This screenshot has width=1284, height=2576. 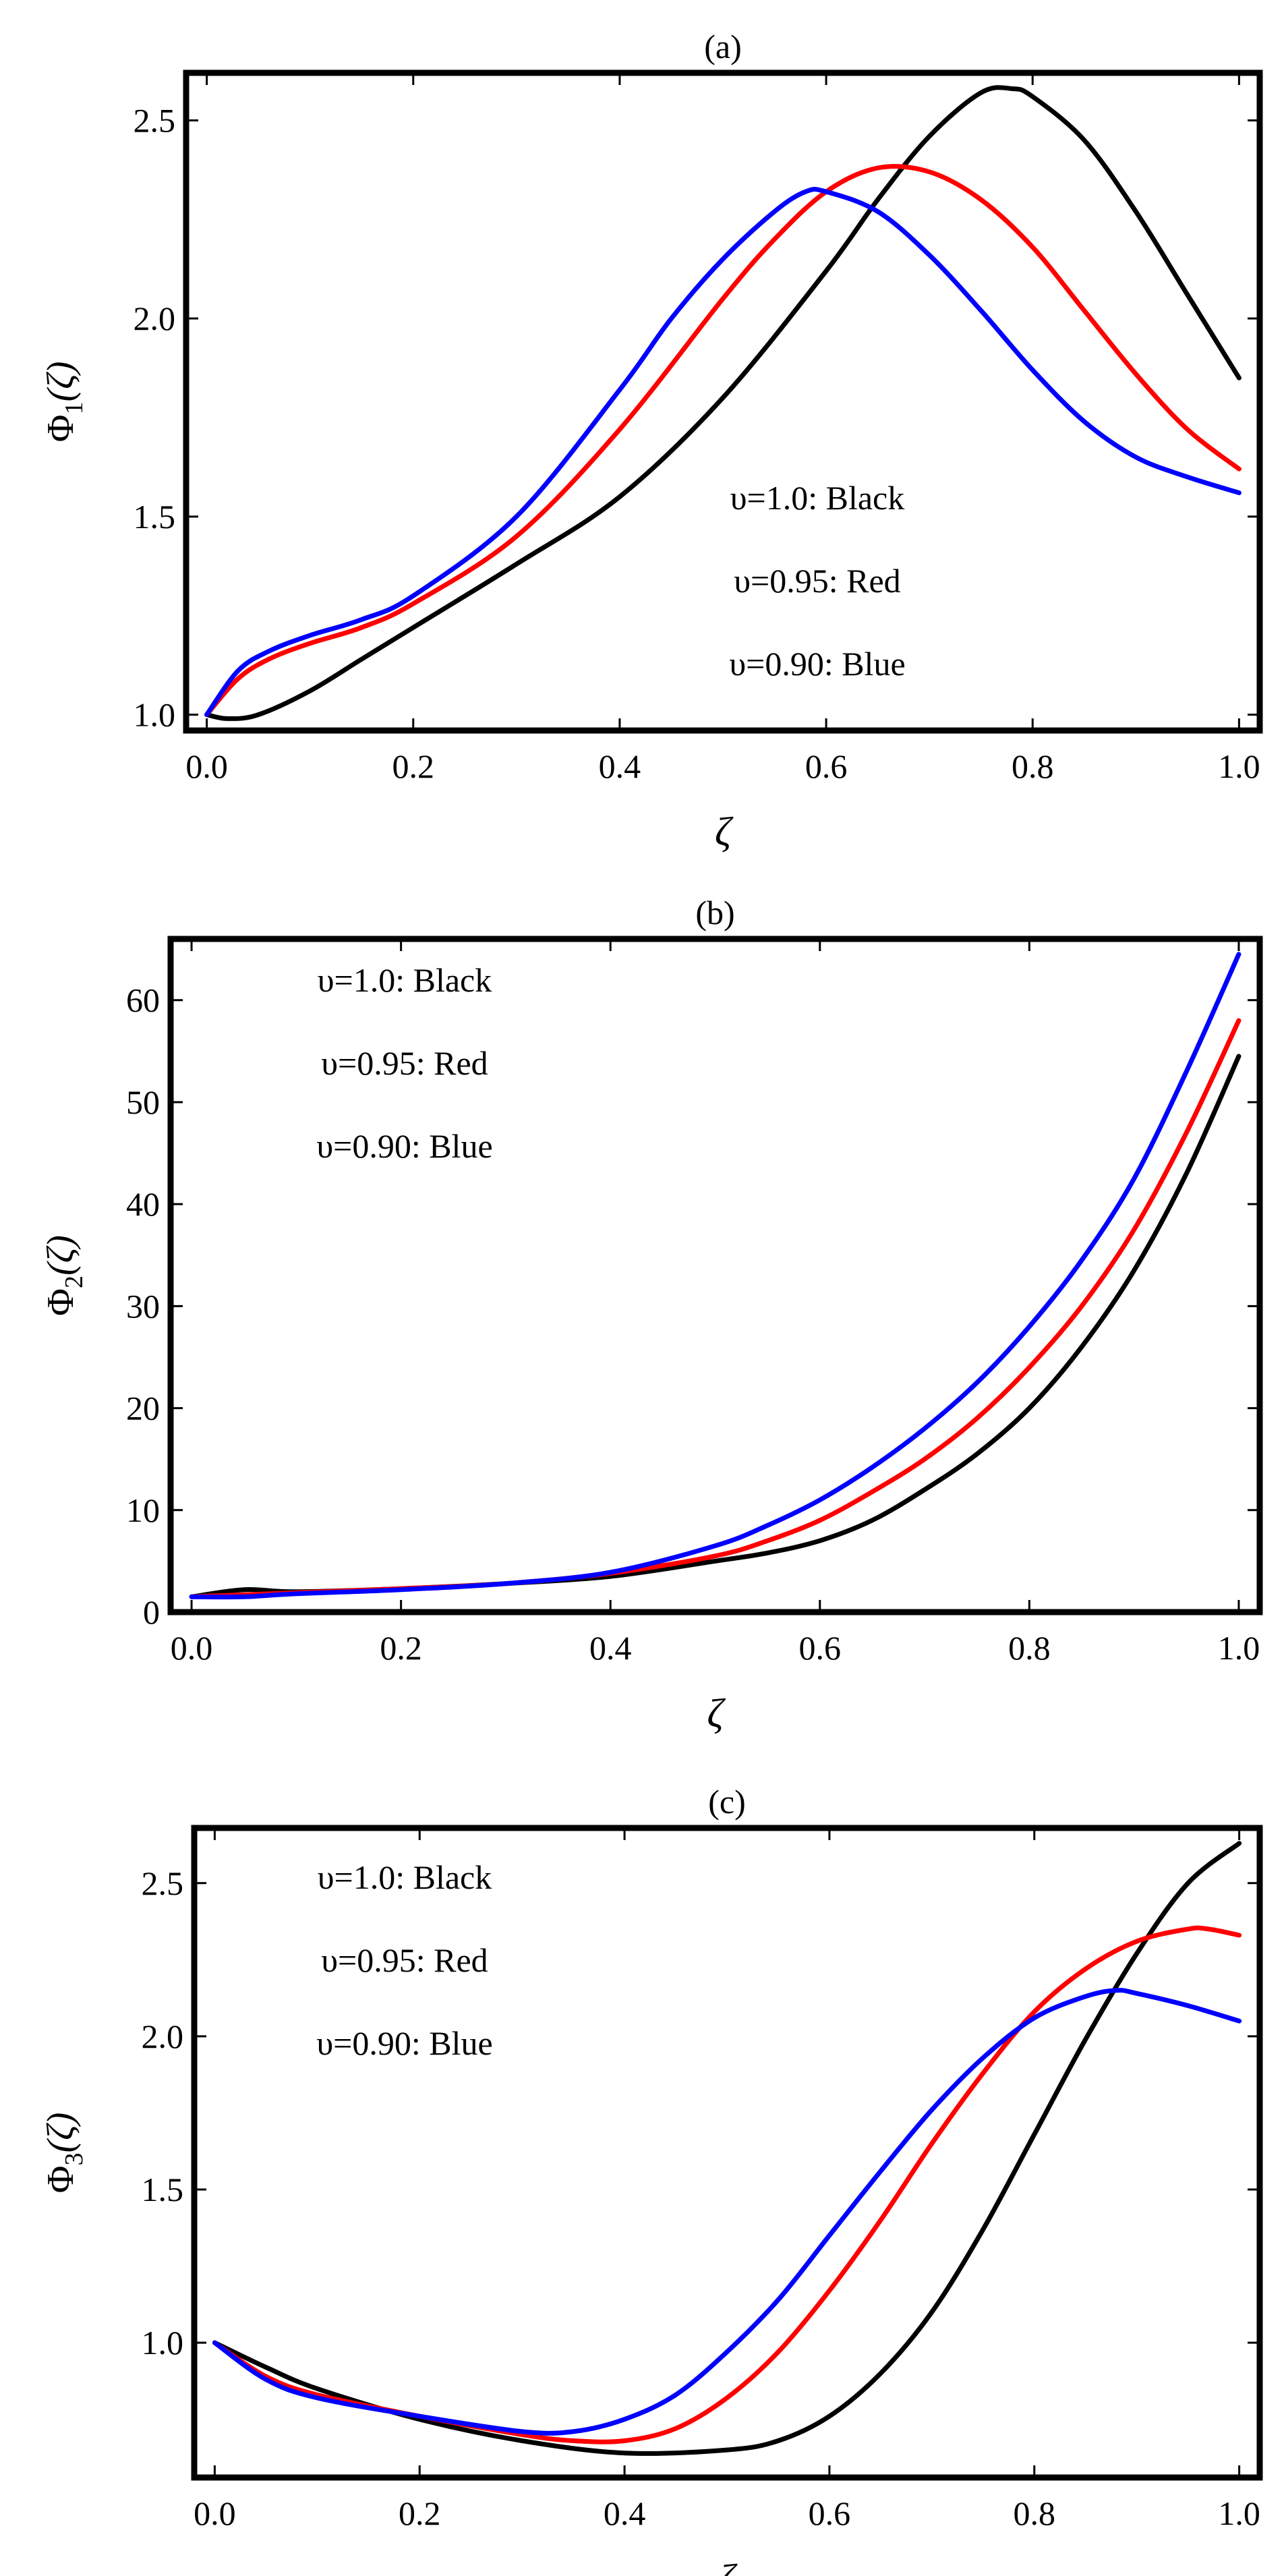 What do you see at coordinates (74, 1282) in the screenshot?
I see `y-axis-label-subscript: 2` at bounding box center [74, 1282].